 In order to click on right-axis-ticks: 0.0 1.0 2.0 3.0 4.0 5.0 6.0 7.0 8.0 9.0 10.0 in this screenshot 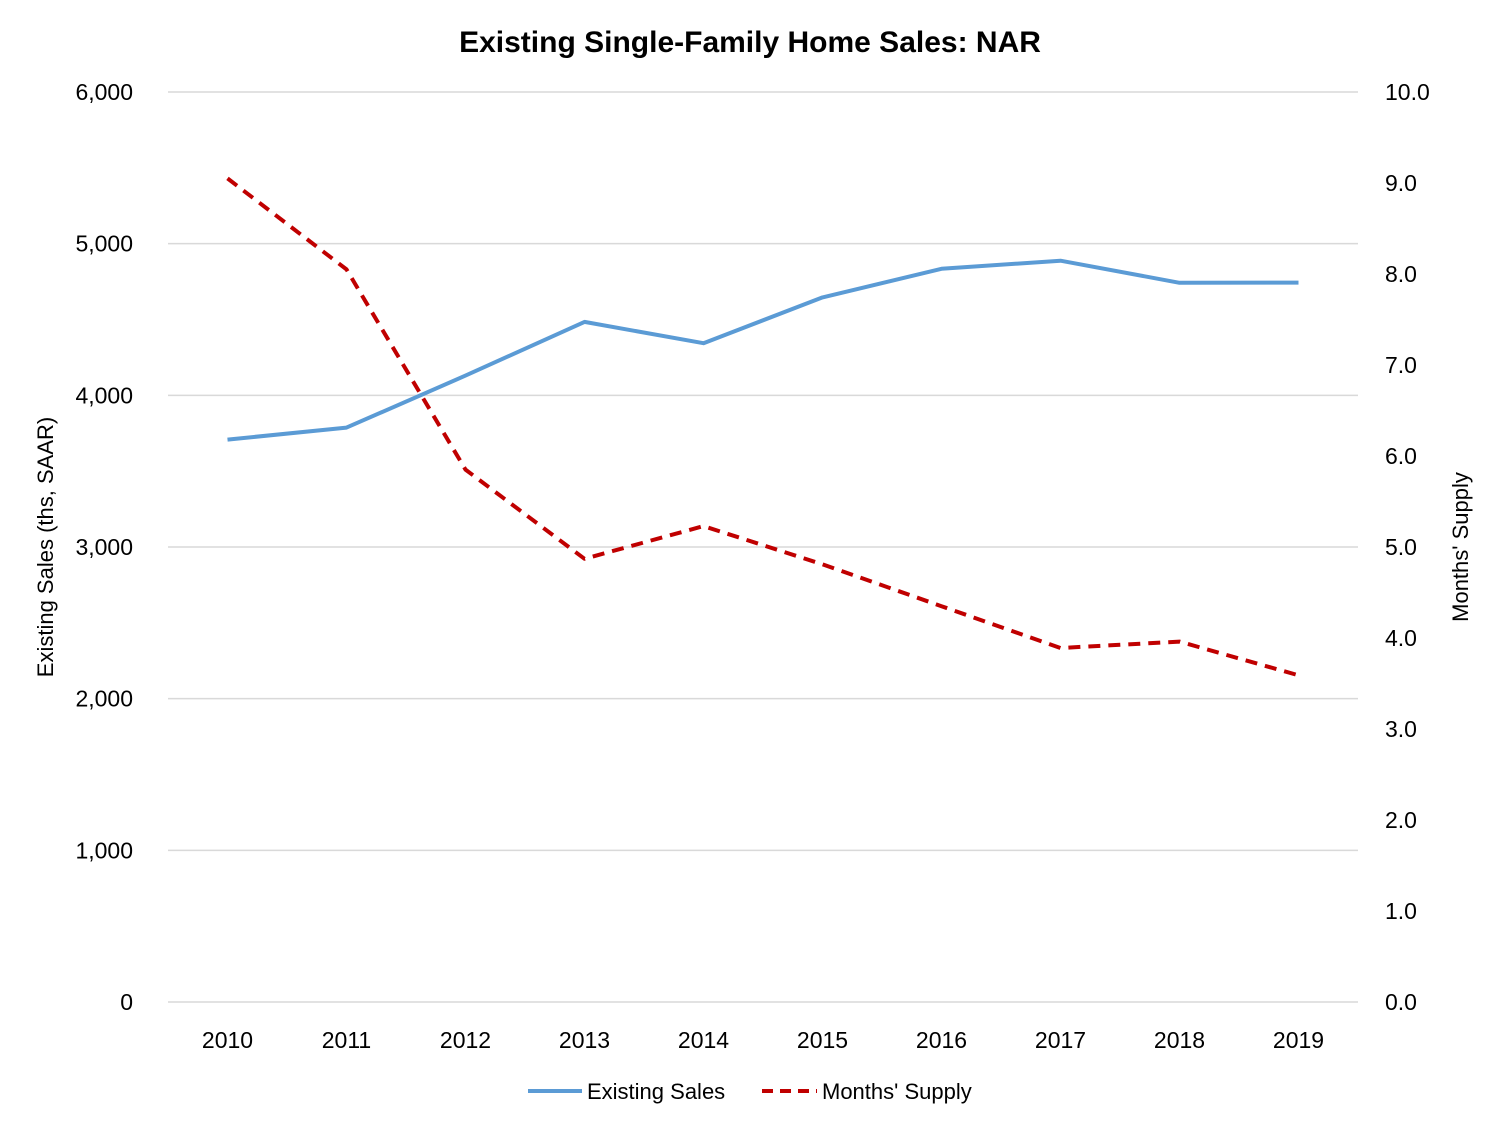, I will do `click(1407, 547)`.